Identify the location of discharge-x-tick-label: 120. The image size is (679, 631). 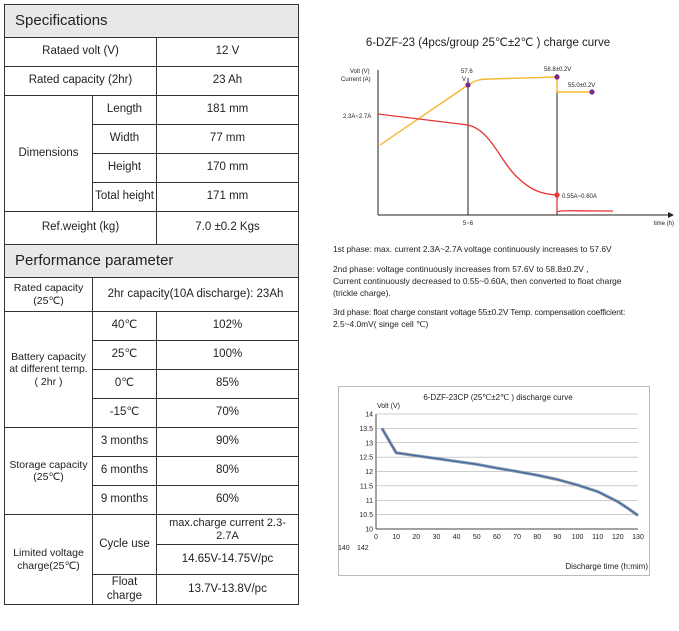
(618, 537).